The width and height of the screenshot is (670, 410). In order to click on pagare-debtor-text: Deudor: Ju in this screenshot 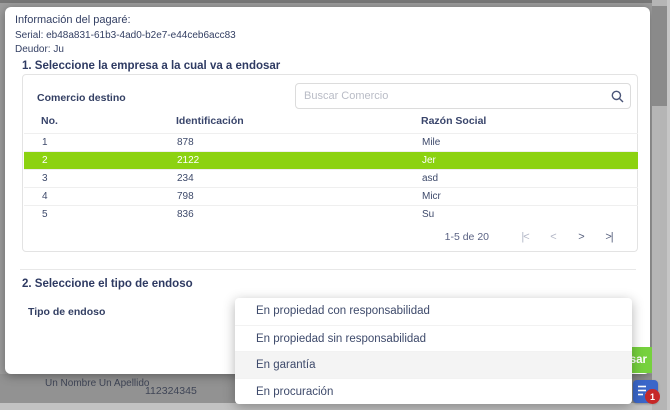, I will do `click(39, 49)`.